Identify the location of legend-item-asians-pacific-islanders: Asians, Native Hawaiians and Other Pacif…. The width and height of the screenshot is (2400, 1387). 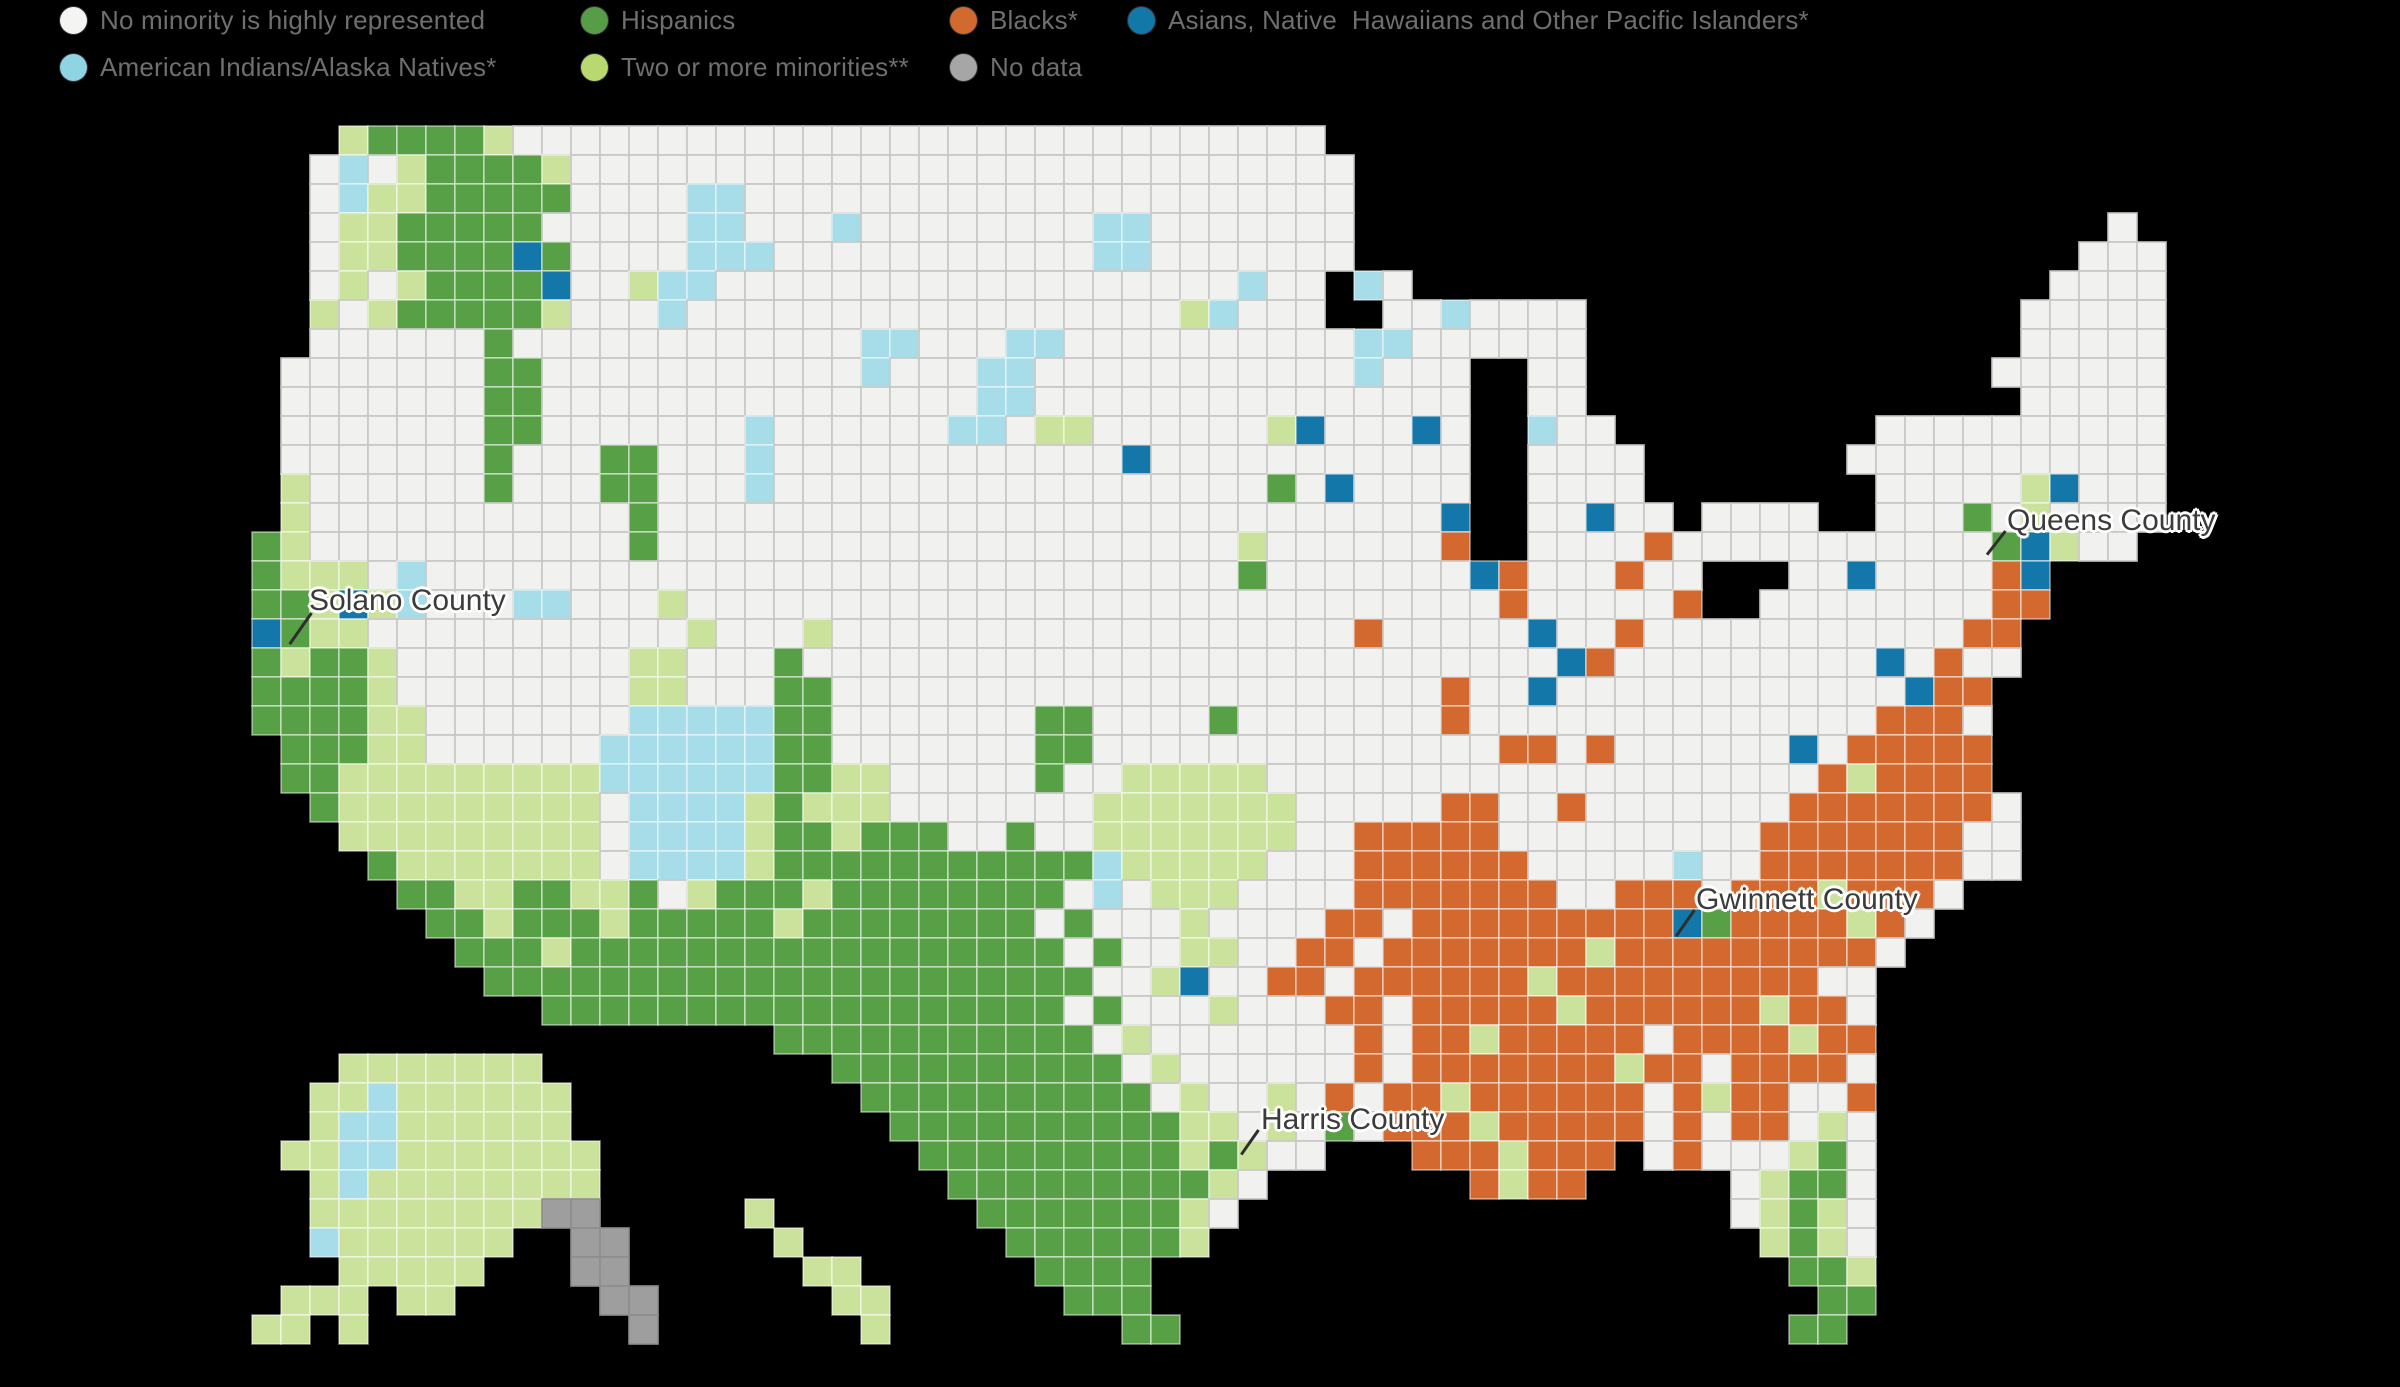
(1468, 20).